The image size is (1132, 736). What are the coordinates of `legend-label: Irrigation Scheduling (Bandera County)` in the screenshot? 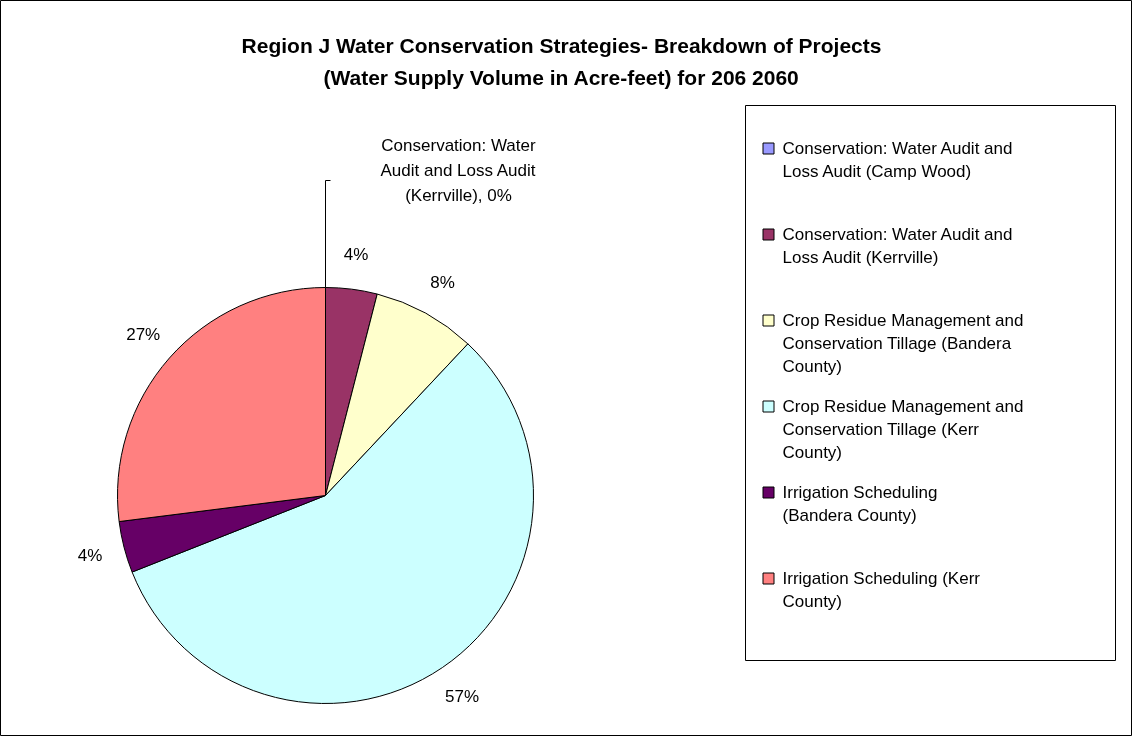 It's located at (860, 504).